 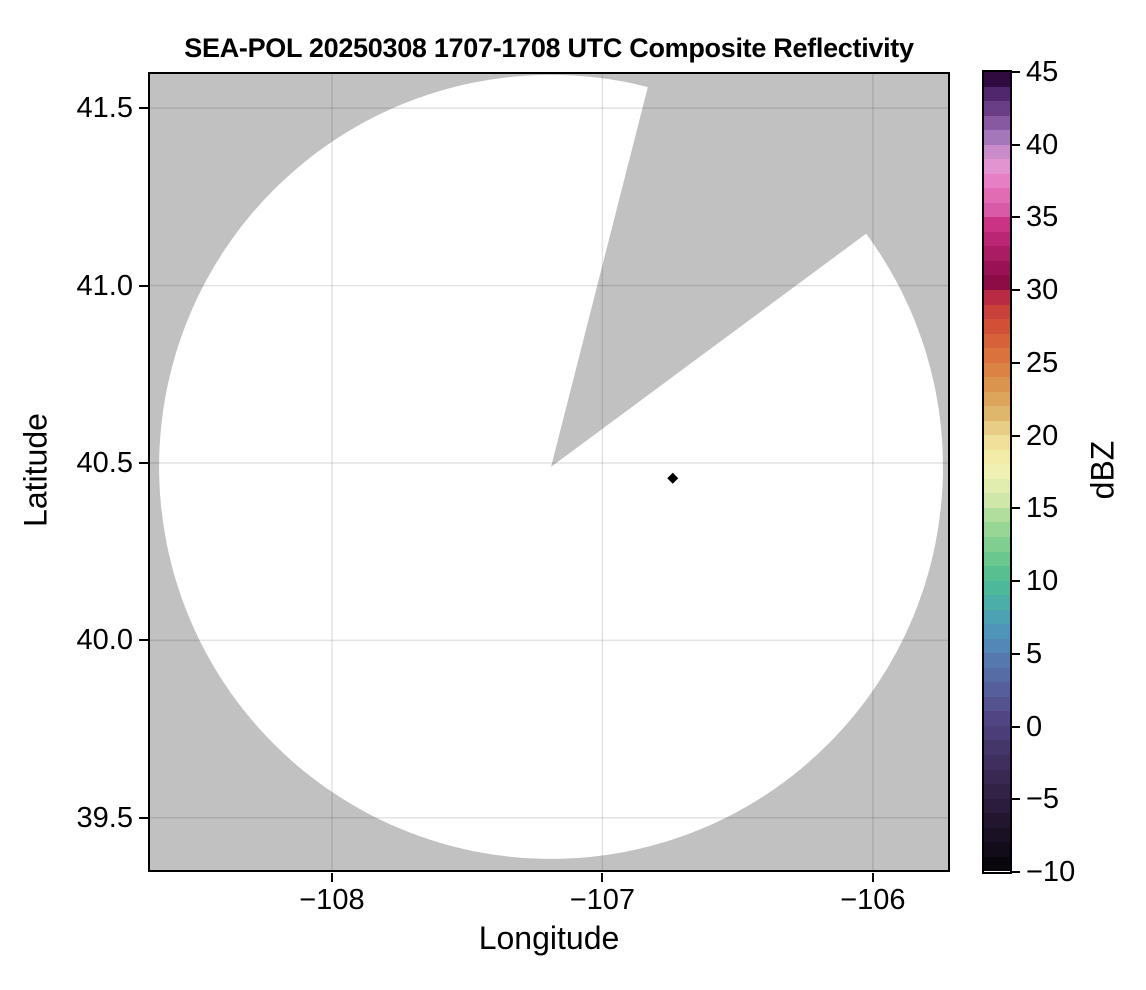 I want to click on y-tick-label: 39.5, so click(x=104, y=817).